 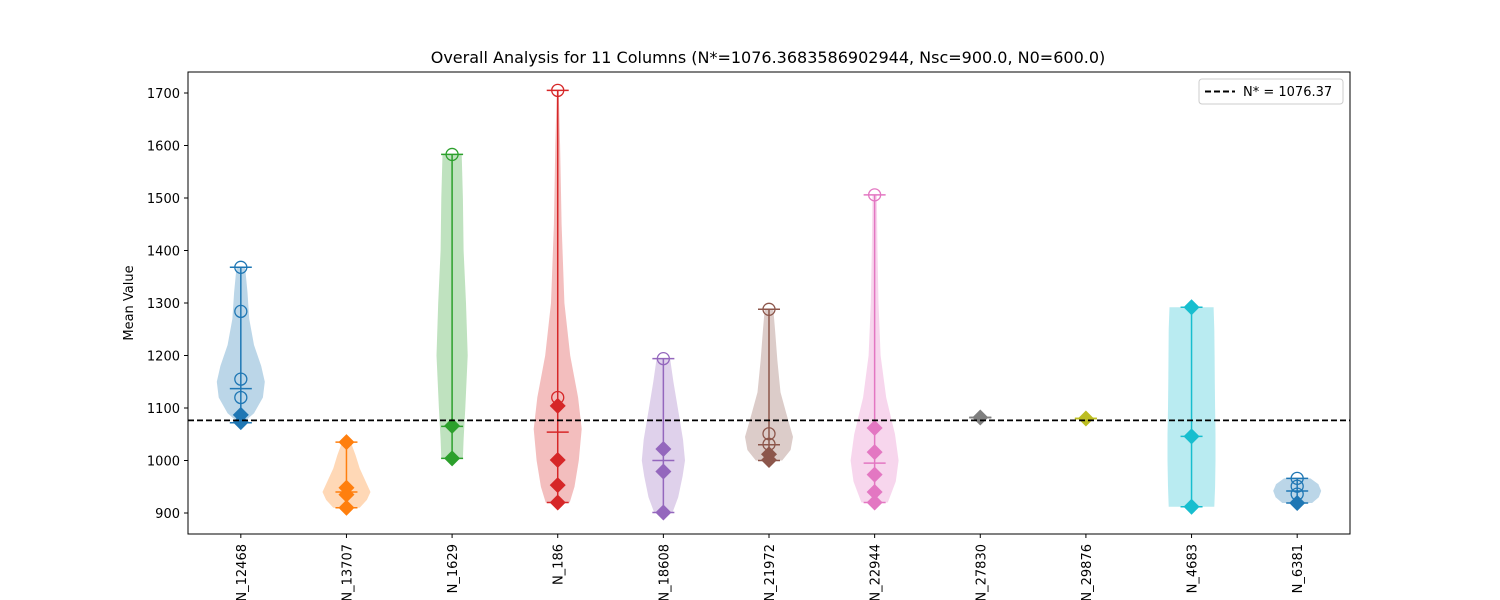 I want to click on legend: N* = 1076.37, so click(x=1271, y=91).